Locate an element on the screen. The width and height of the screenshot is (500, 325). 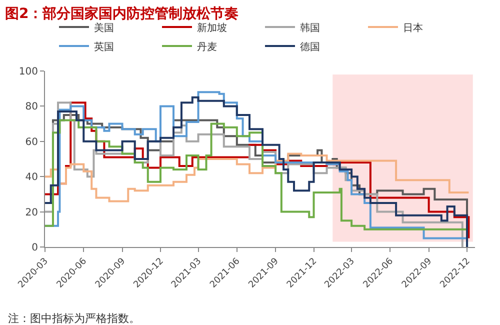
legend-label: 韩国 is located at coordinates (310, 28).